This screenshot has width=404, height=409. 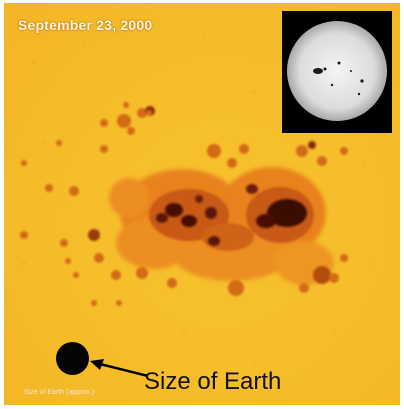 What do you see at coordinates (72, 358) in the screenshot?
I see `earth-size-disk` at bounding box center [72, 358].